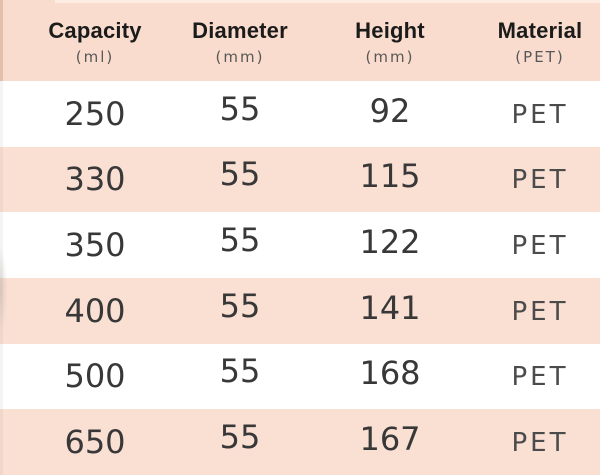 This screenshot has width=600, height=475. What do you see at coordinates (390, 307) in the screenshot?
I see `height-cell: 141` at bounding box center [390, 307].